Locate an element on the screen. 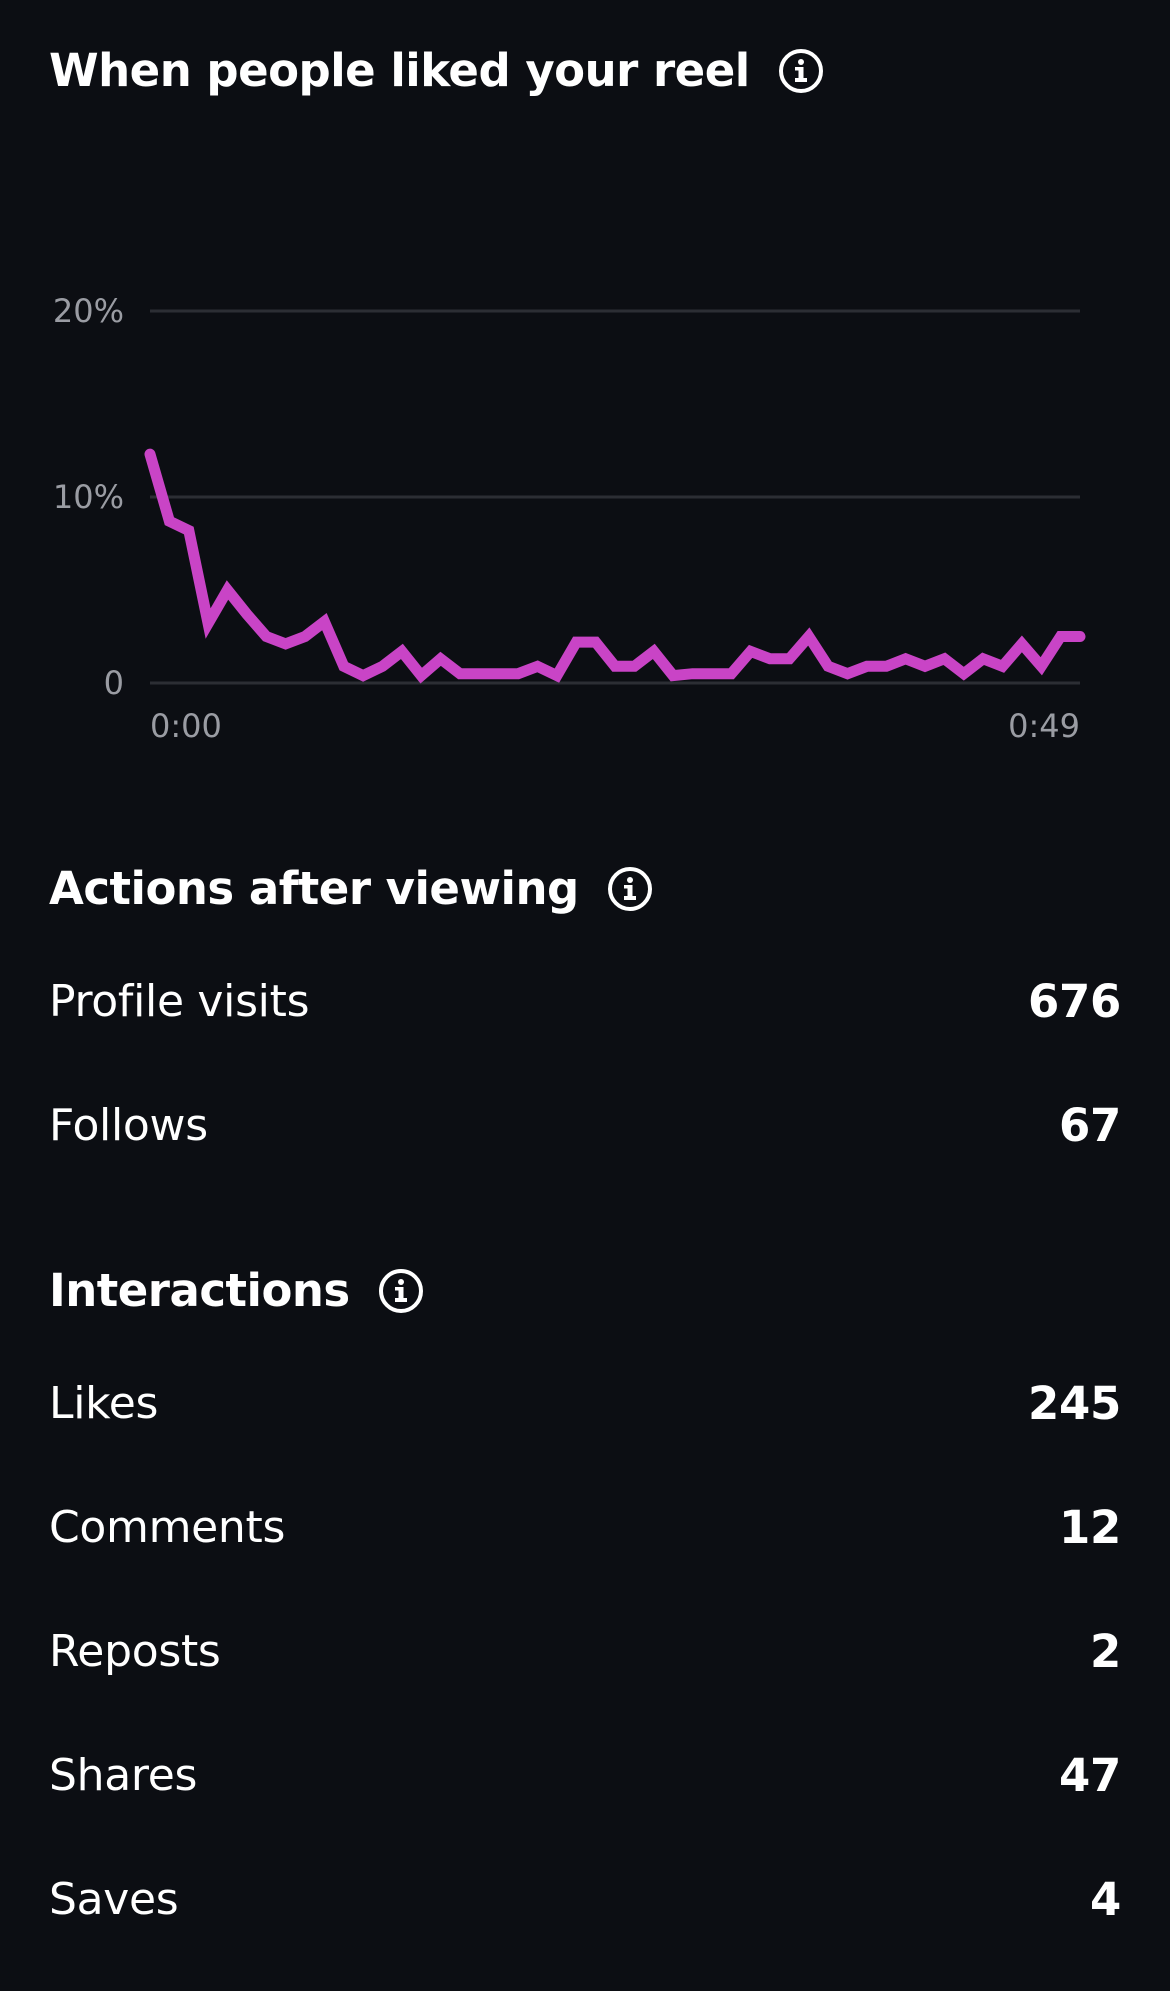 The image size is (1170, 1991). stat-row-reposts: Reposts 2 is located at coordinates (585, 1651).